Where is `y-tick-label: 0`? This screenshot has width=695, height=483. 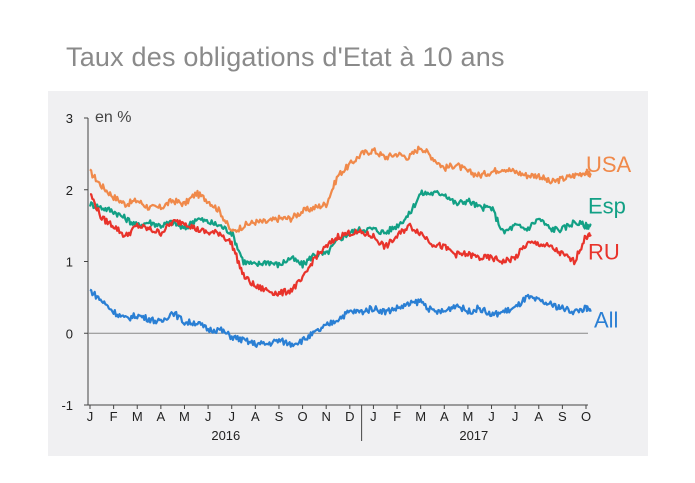
y-tick-label: 0 is located at coordinates (69, 333).